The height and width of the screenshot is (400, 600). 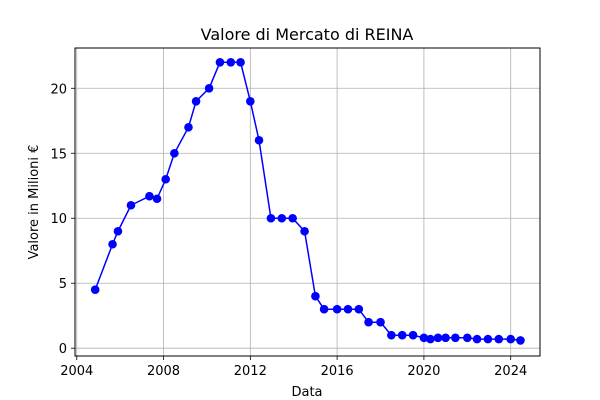 I want to click on x-tick-label-3: 2016, so click(x=337, y=371).